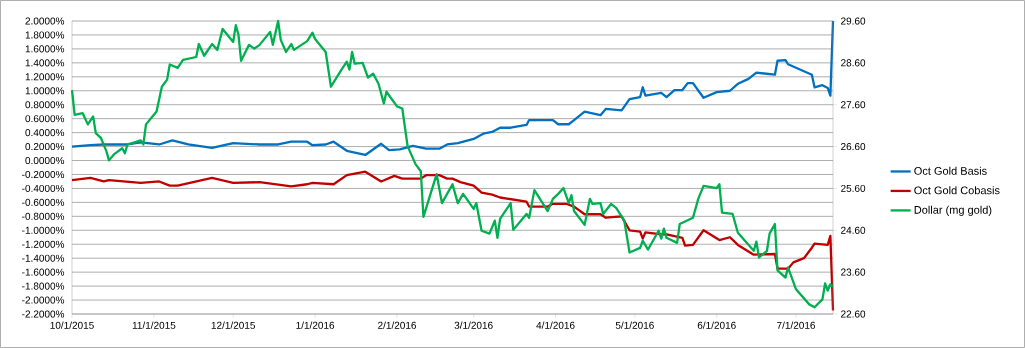 This screenshot has width=1025, height=348. Describe the element at coordinates (853, 105) in the screenshot. I see `y2-tick-label: 27.60` at that location.